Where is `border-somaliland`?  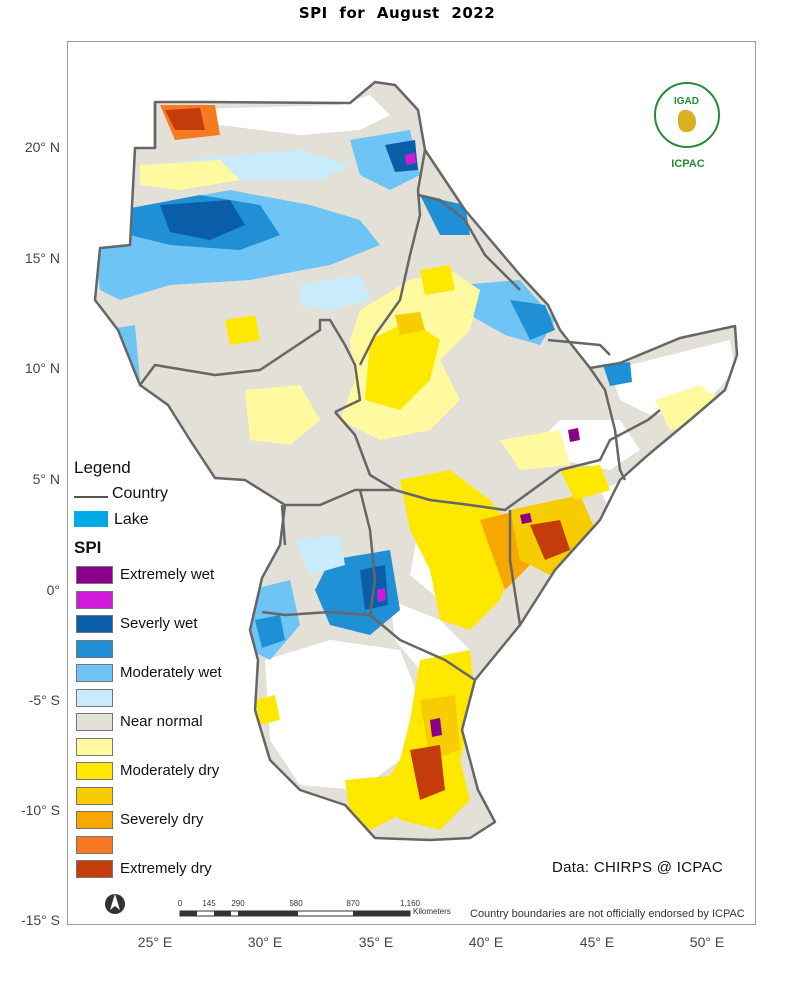 border-somaliland is located at coordinates (579, 347).